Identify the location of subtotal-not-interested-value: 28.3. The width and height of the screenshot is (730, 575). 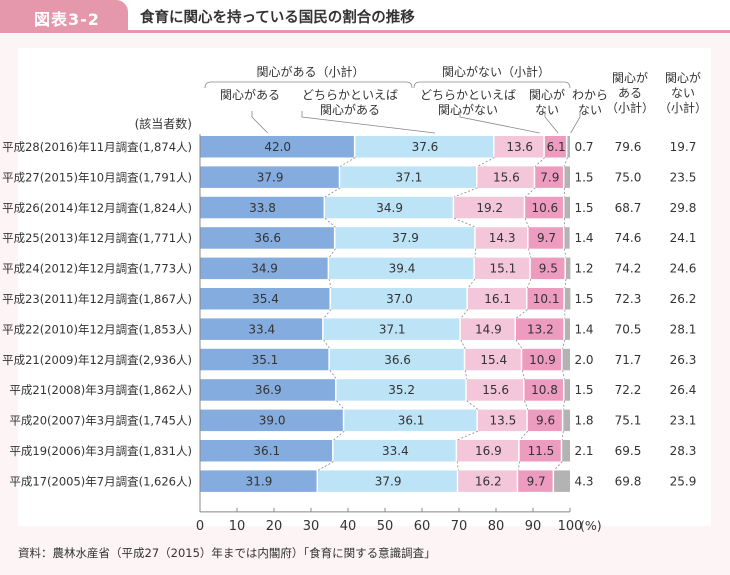
(683, 451).